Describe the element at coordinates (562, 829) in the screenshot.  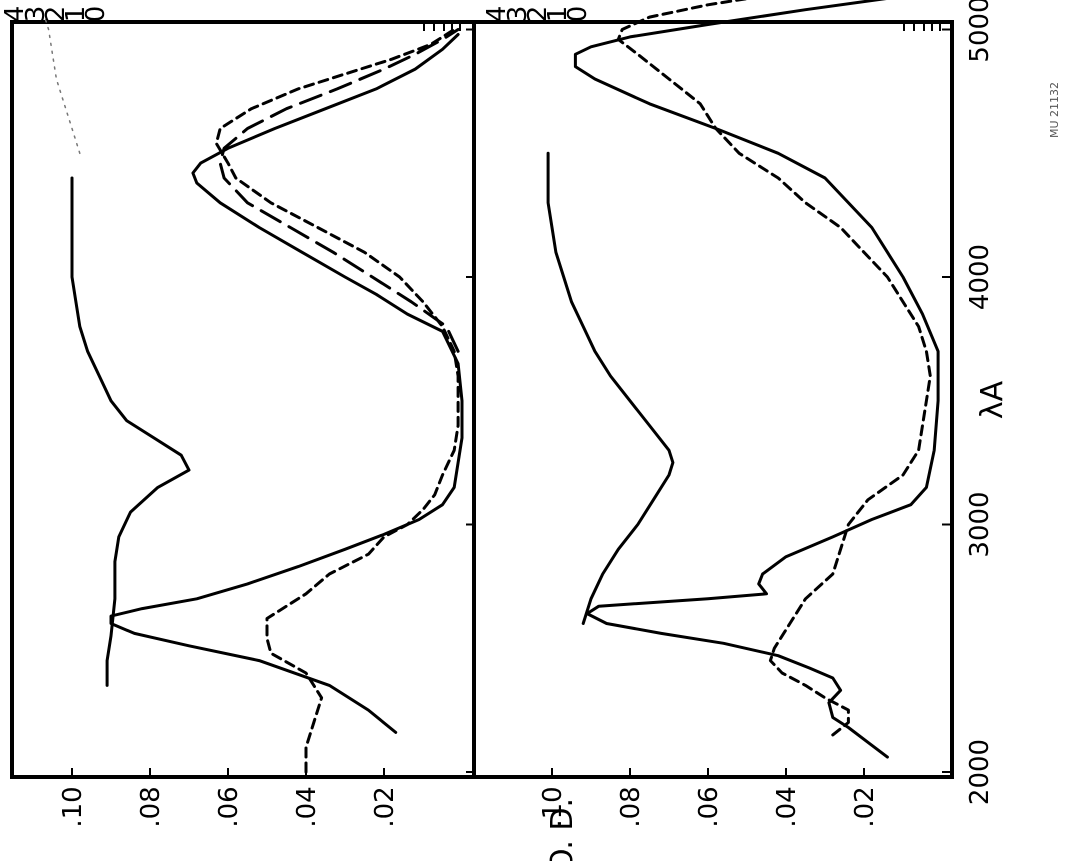
I see `y-axis-title: O. D.` at that location.